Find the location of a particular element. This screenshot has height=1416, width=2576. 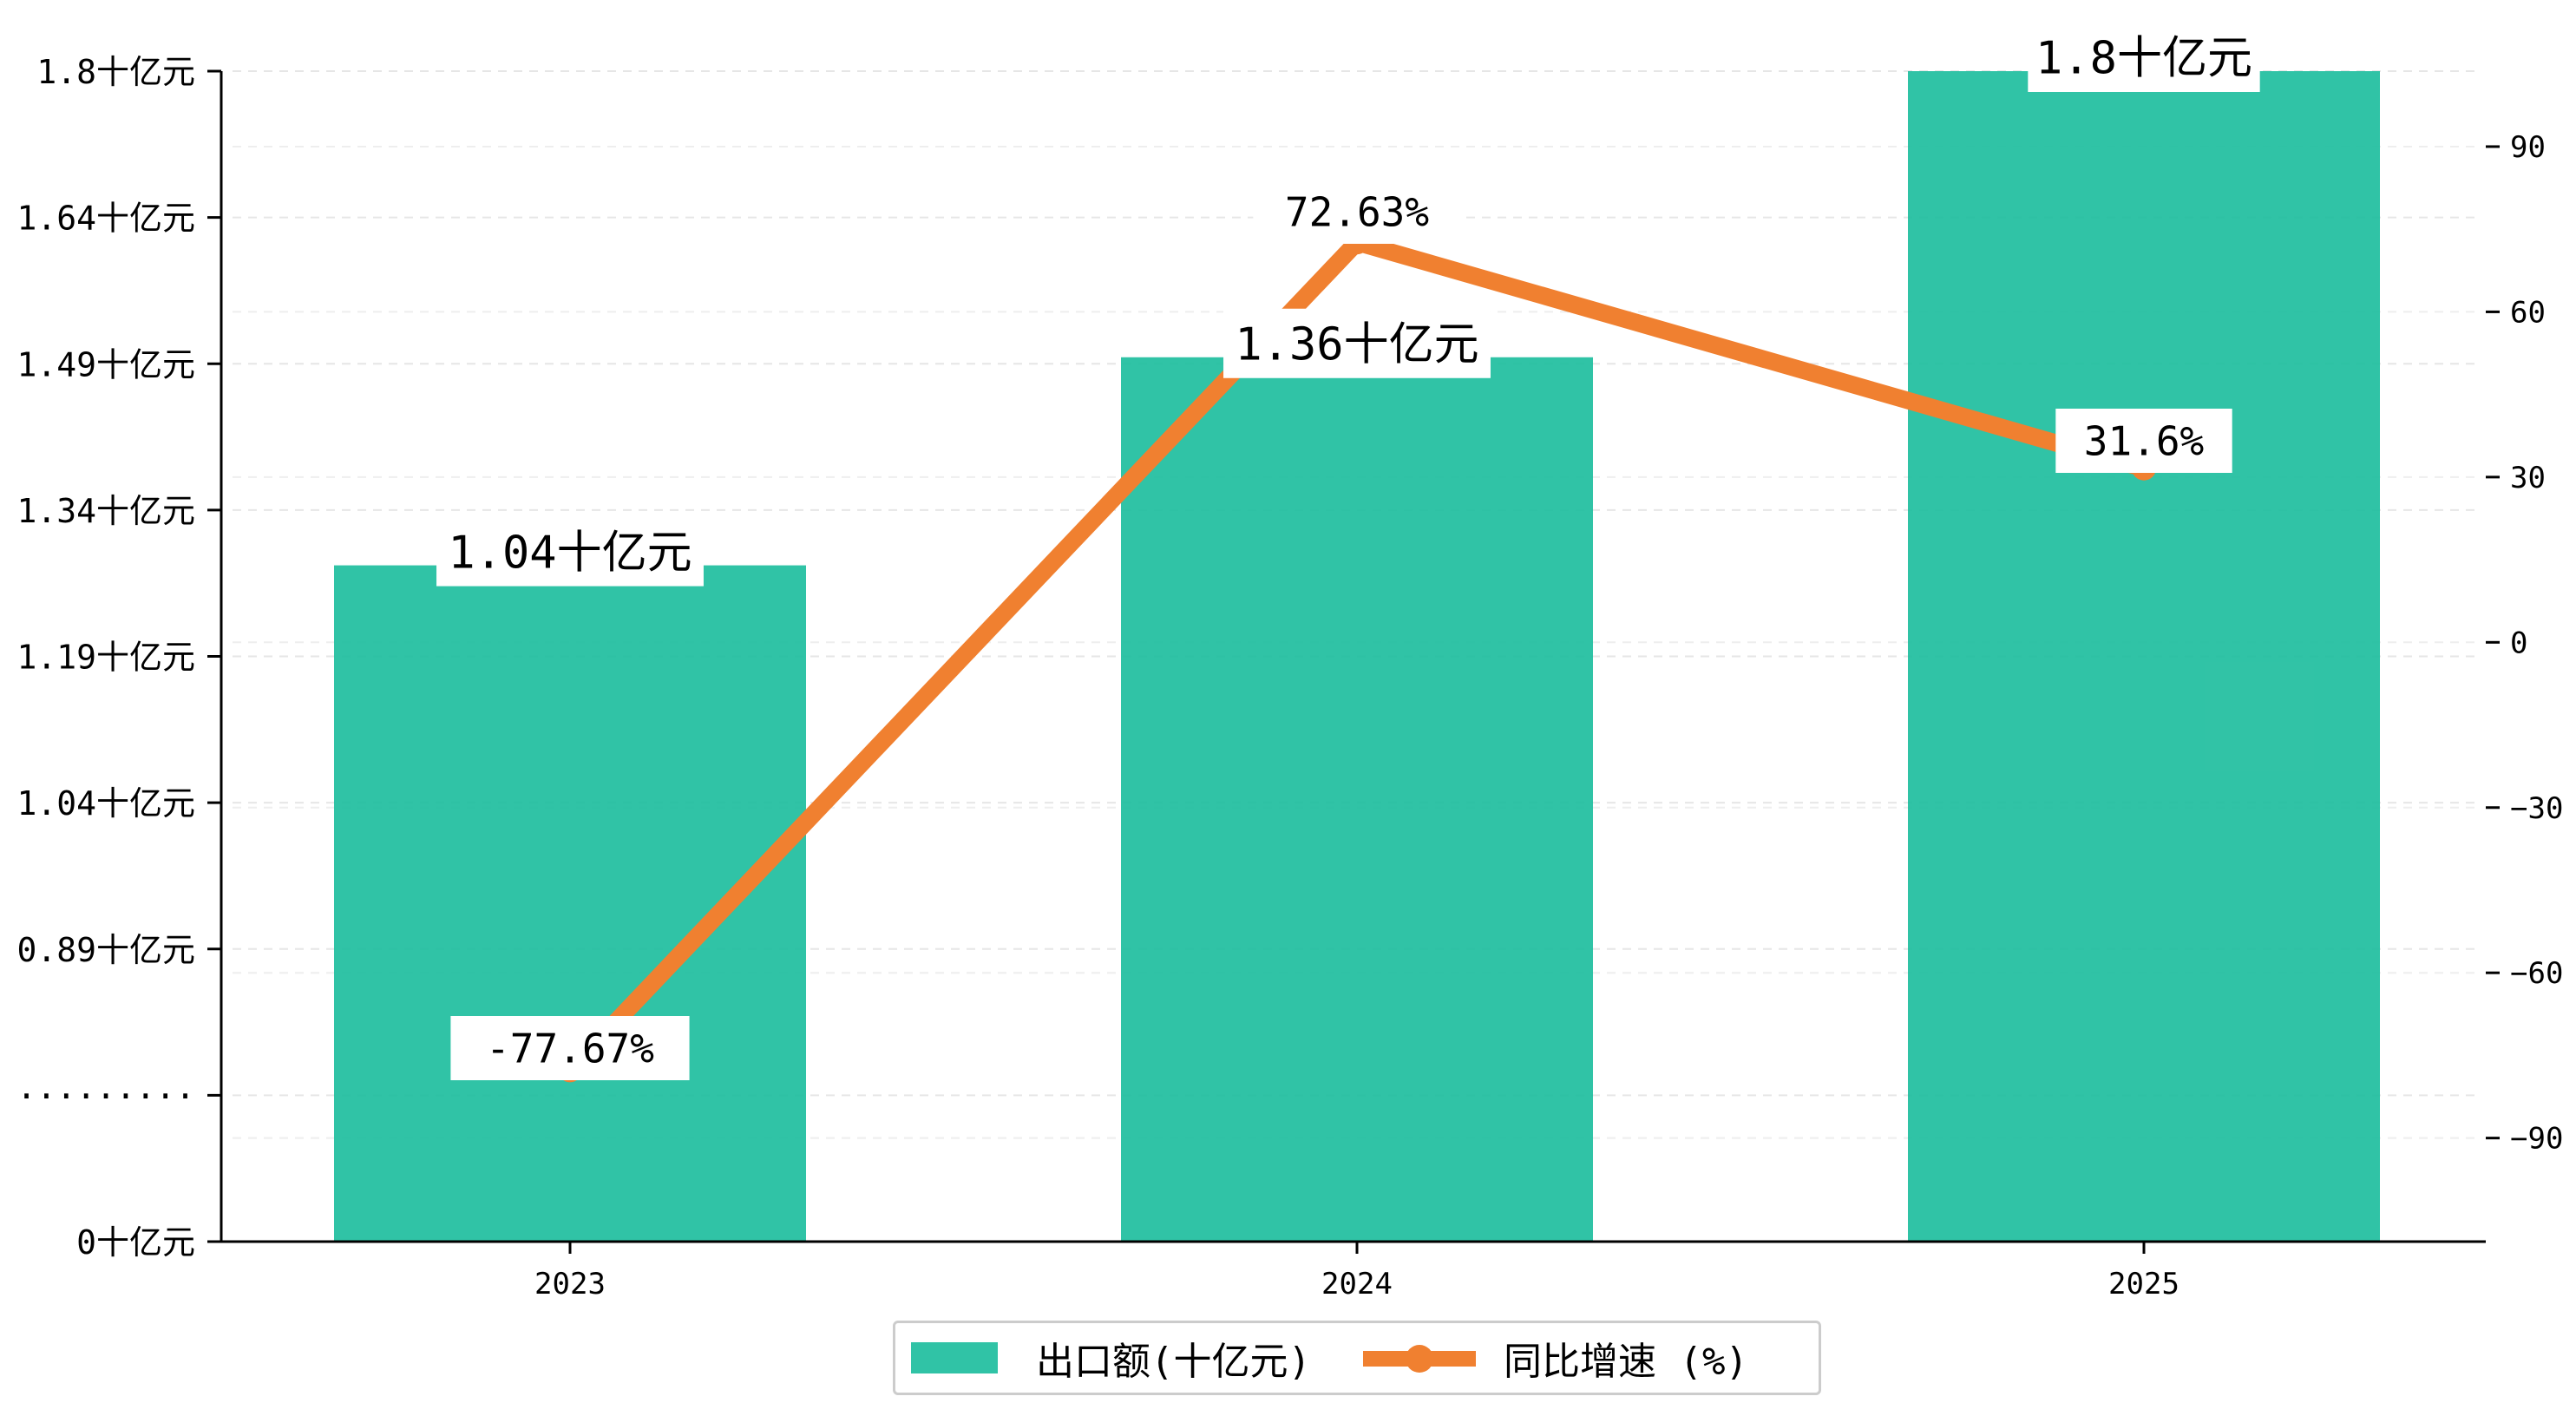

legend-bar-label: 出口额(十亿元) is located at coordinates (1173, 1362).